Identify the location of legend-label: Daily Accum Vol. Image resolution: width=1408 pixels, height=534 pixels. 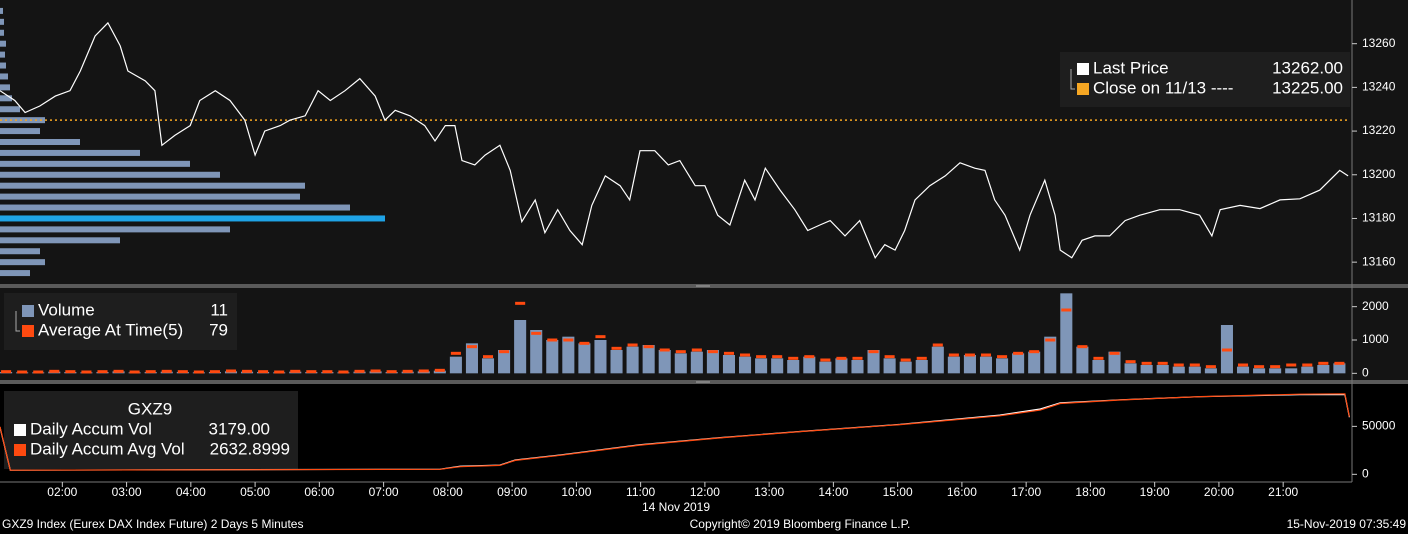
(91, 428).